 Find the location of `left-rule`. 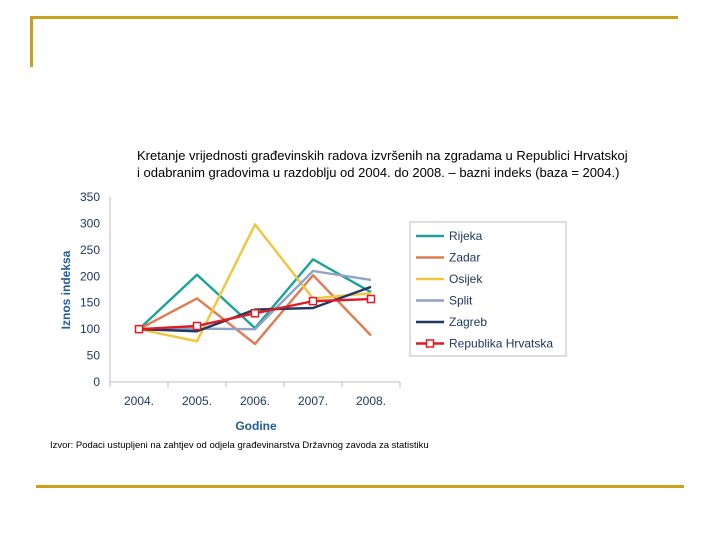

left-rule is located at coordinates (31, 41).